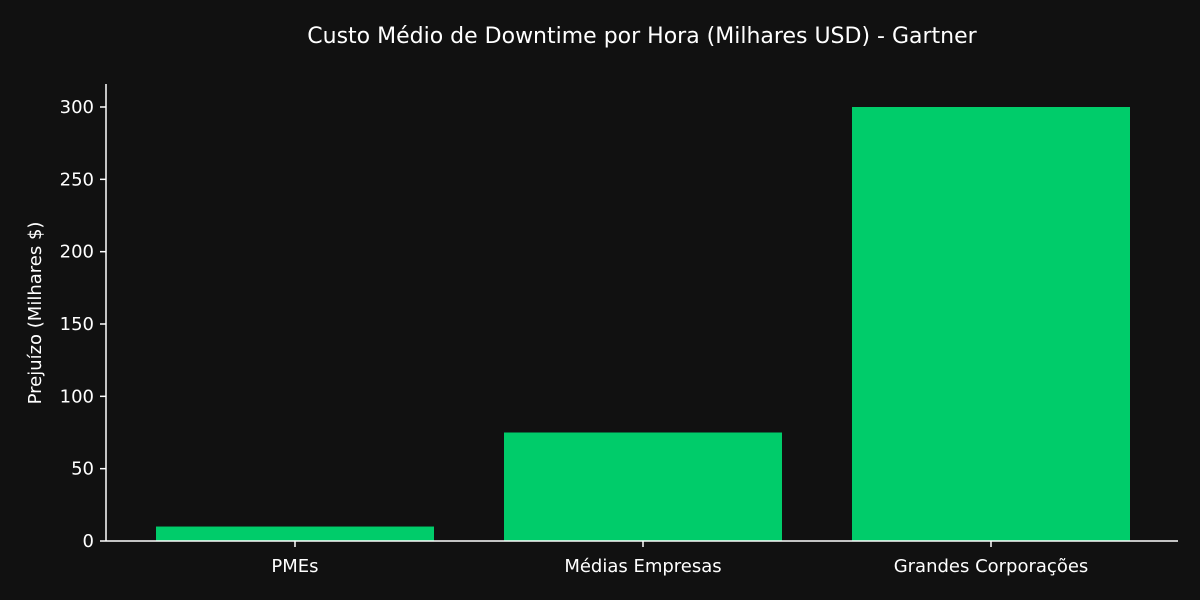 The image size is (1200, 600). I want to click on x-axis-ticks: PMEs Médias Empresas Grandes Corporações, so click(679, 559).